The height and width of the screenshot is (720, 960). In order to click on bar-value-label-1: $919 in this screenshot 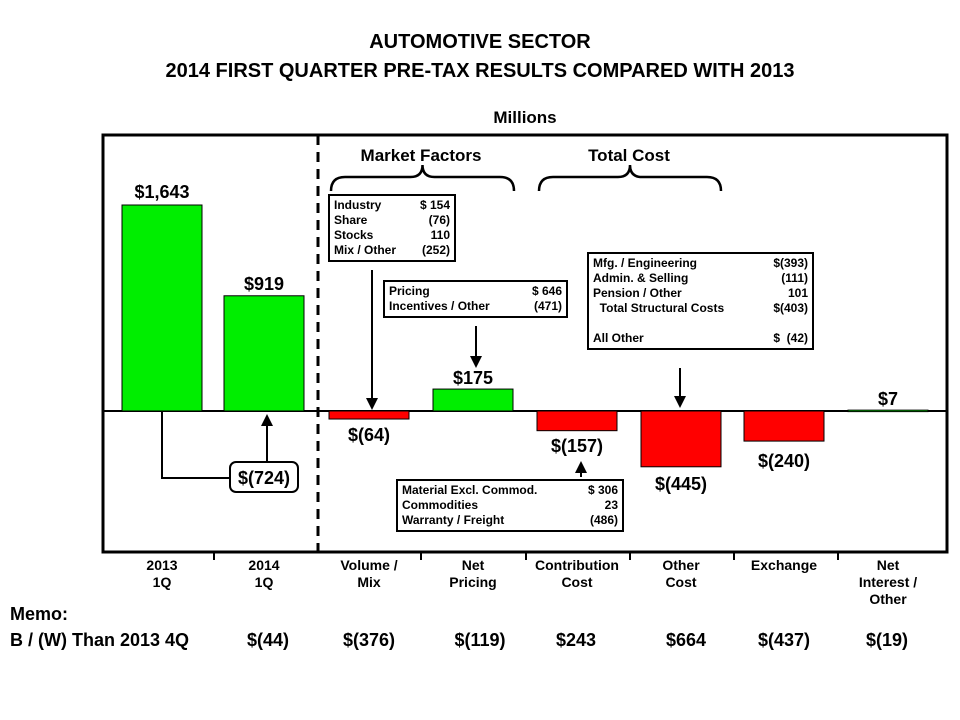, I will do `click(264, 284)`.